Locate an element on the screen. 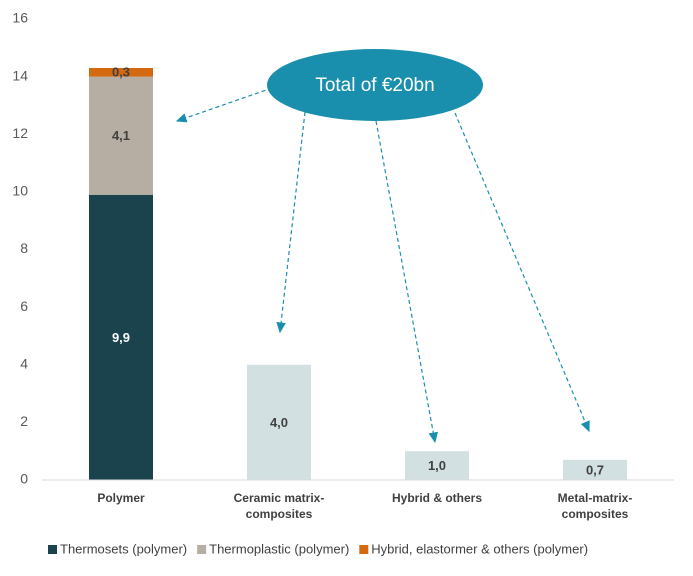  legend-label: Thermosets (polymer) is located at coordinates (123, 548).